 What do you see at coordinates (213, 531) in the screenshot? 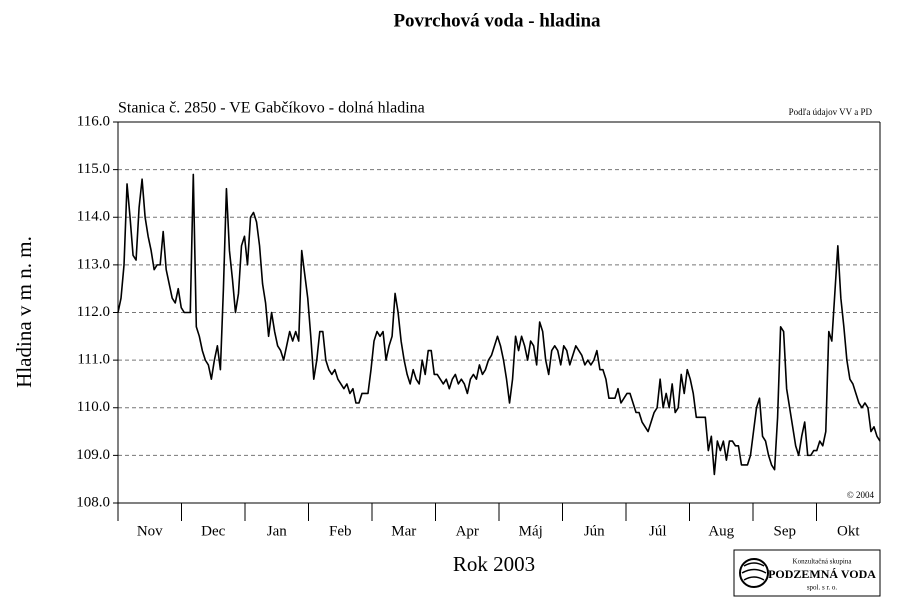
I see `x-tick-label: Dec` at bounding box center [213, 531].